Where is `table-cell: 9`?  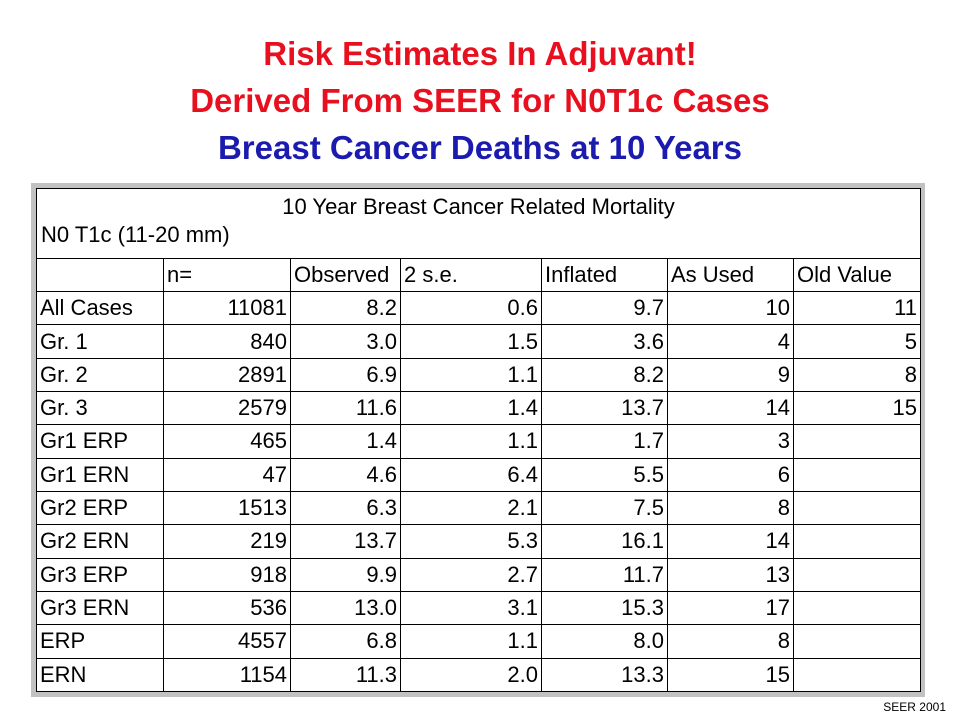 table-cell: 9 is located at coordinates (730, 375).